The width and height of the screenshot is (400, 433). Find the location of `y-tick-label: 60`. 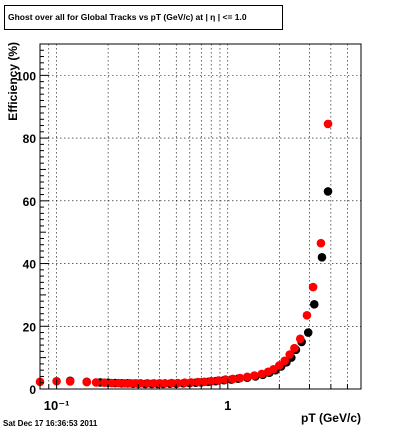

y-tick-label: 60 is located at coordinates (30, 202).